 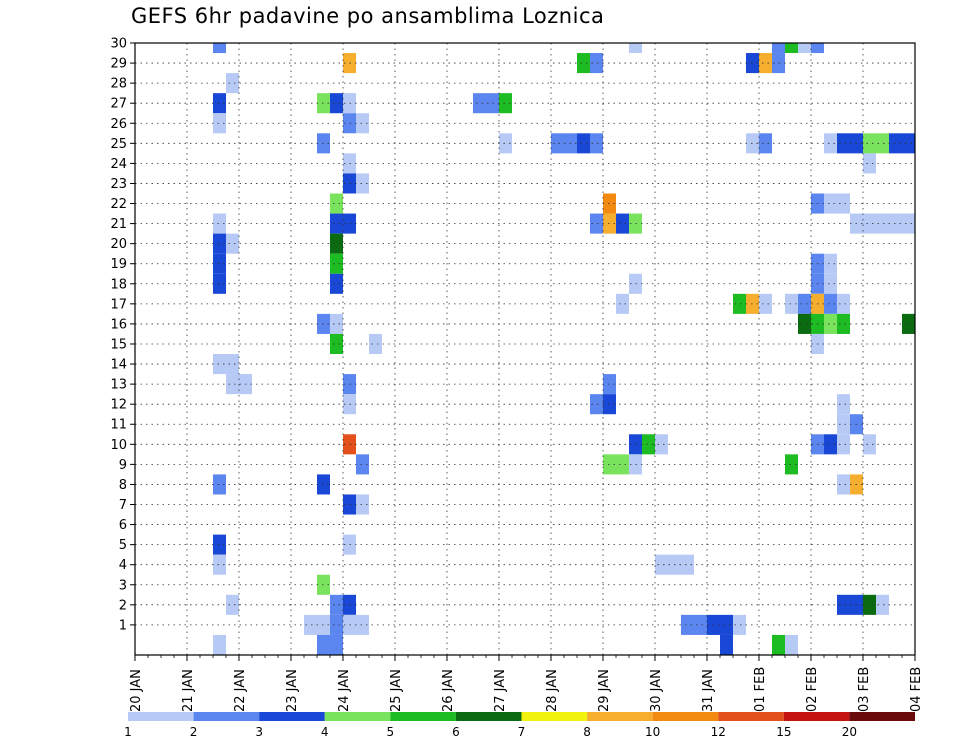 What do you see at coordinates (118, 144) in the screenshot?
I see `y-tick-label: 25` at bounding box center [118, 144].